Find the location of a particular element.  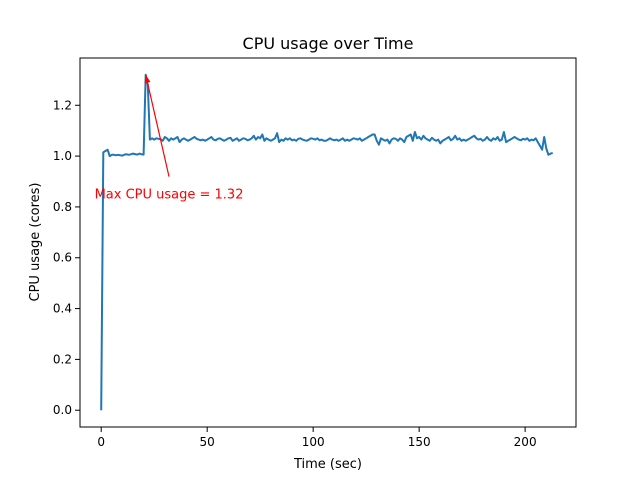

annotation-arrowhead is located at coordinates (147, 79).